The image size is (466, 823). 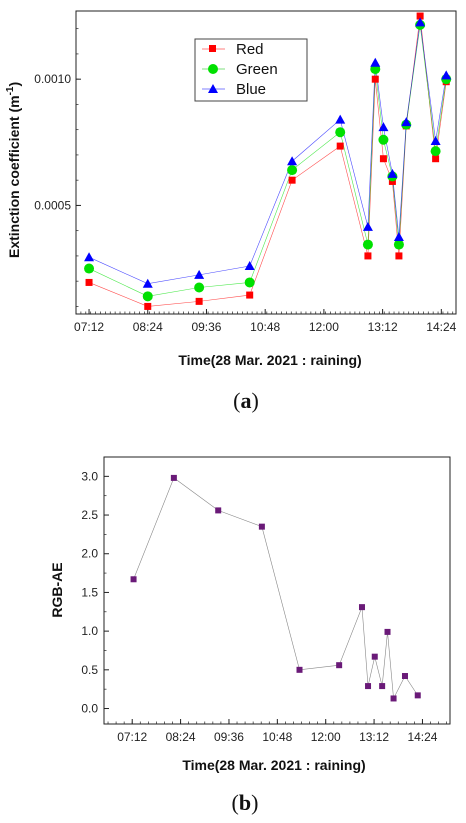 I want to click on legend-label-green: Green, so click(x=257, y=69).